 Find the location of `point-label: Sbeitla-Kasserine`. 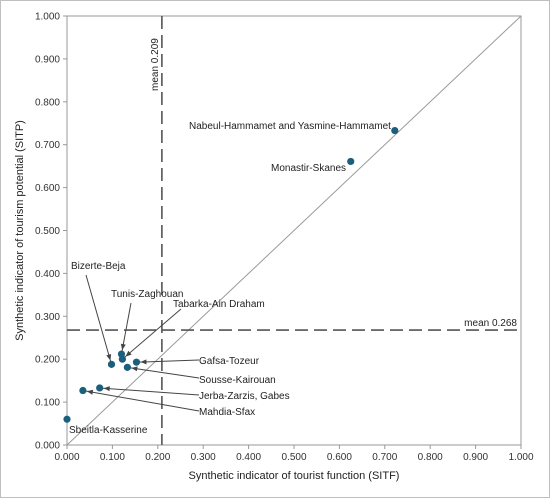

point-label: Sbeitla-Kasserine is located at coordinates (108, 430).